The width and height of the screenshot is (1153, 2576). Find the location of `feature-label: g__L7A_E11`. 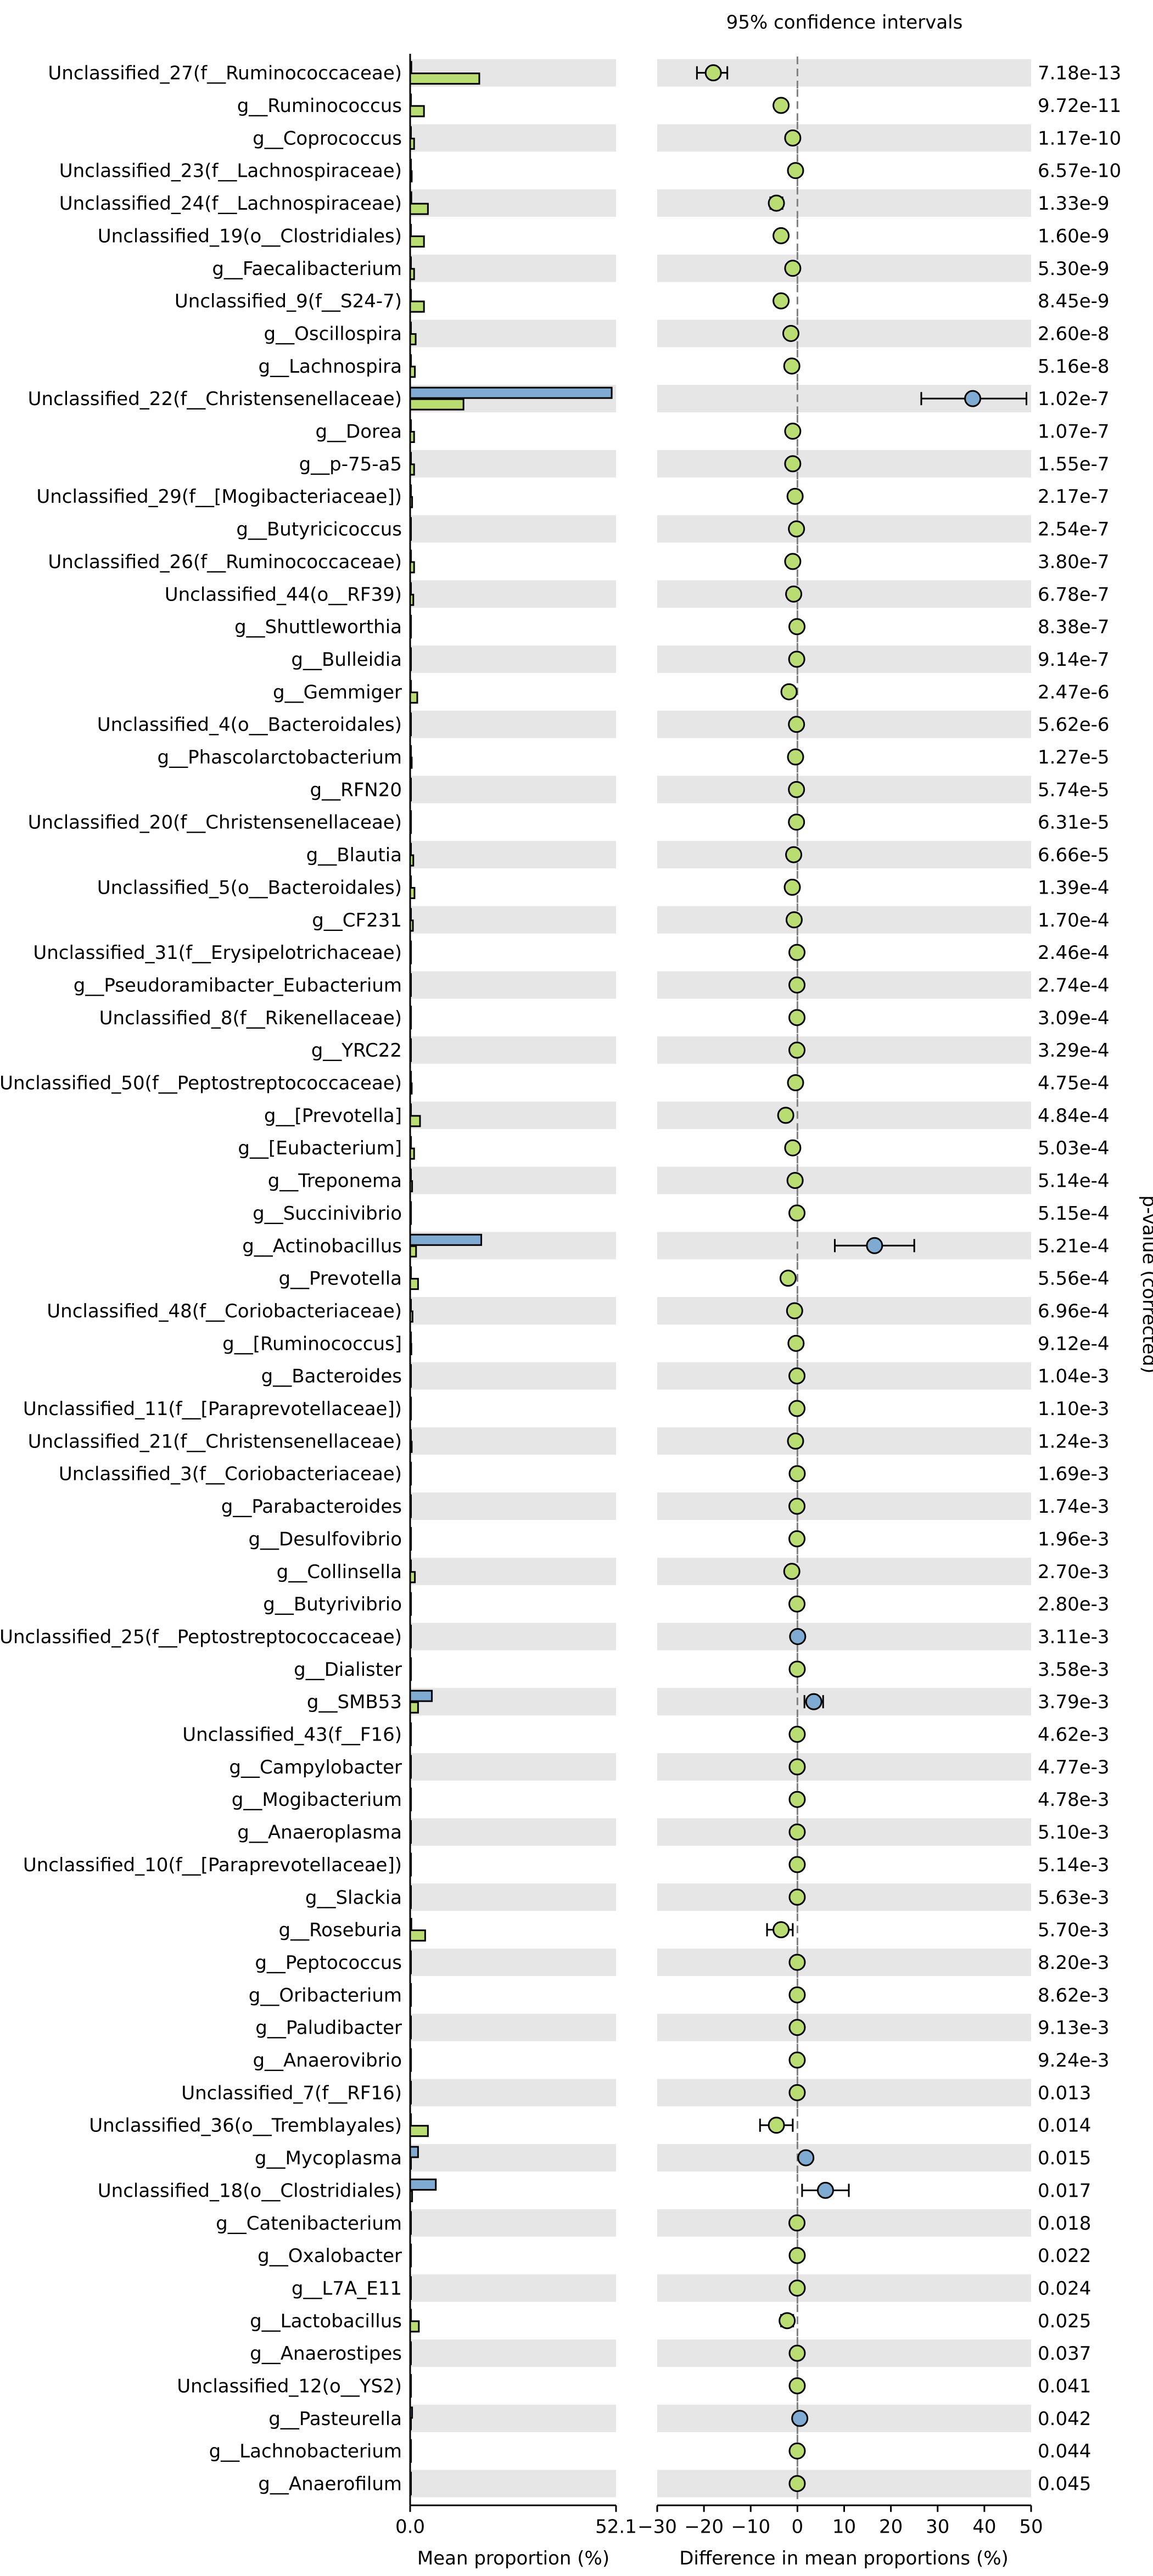

feature-label: g__L7A_E11 is located at coordinates (347, 2288).